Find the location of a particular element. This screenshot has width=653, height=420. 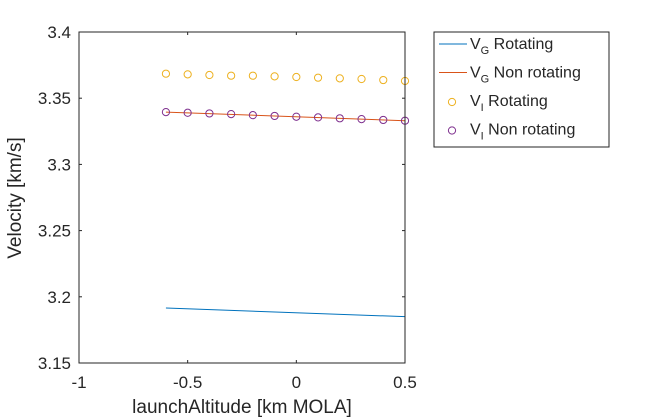

y-tick-label: 3.25 is located at coordinates (54, 231).